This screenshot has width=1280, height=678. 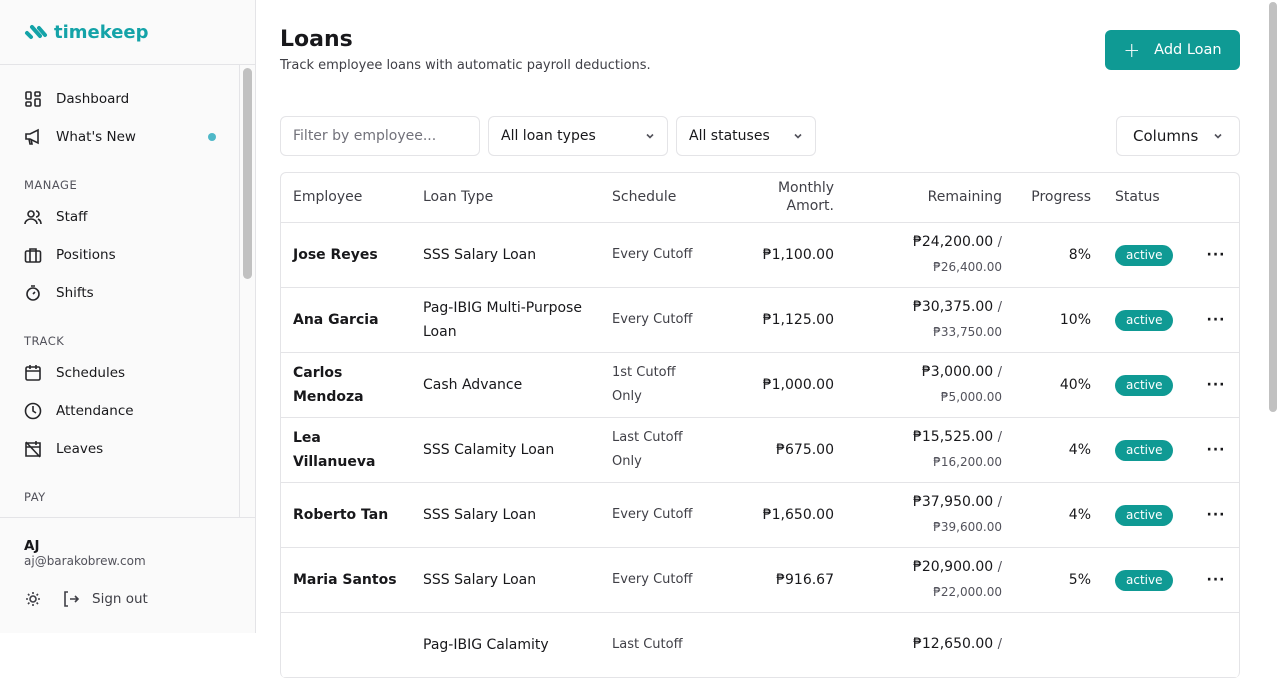 What do you see at coordinates (119, 217) in the screenshot?
I see `sidebar-item-staff: Staff` at bounding box center [119, 217].